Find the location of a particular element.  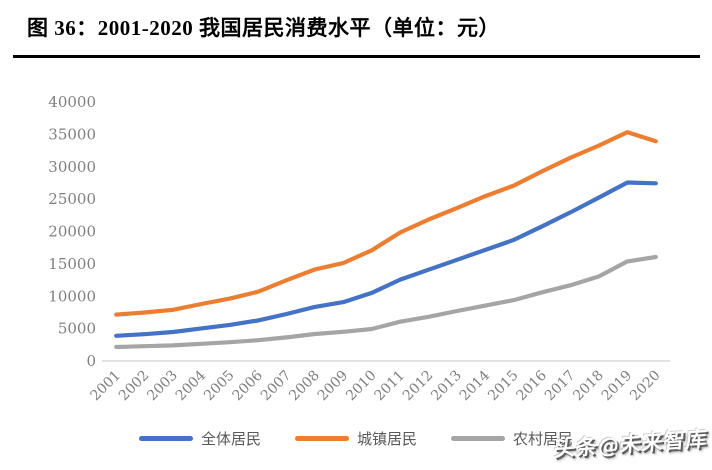

x-tick-label: 2004 is located at coordinates (191, 385).